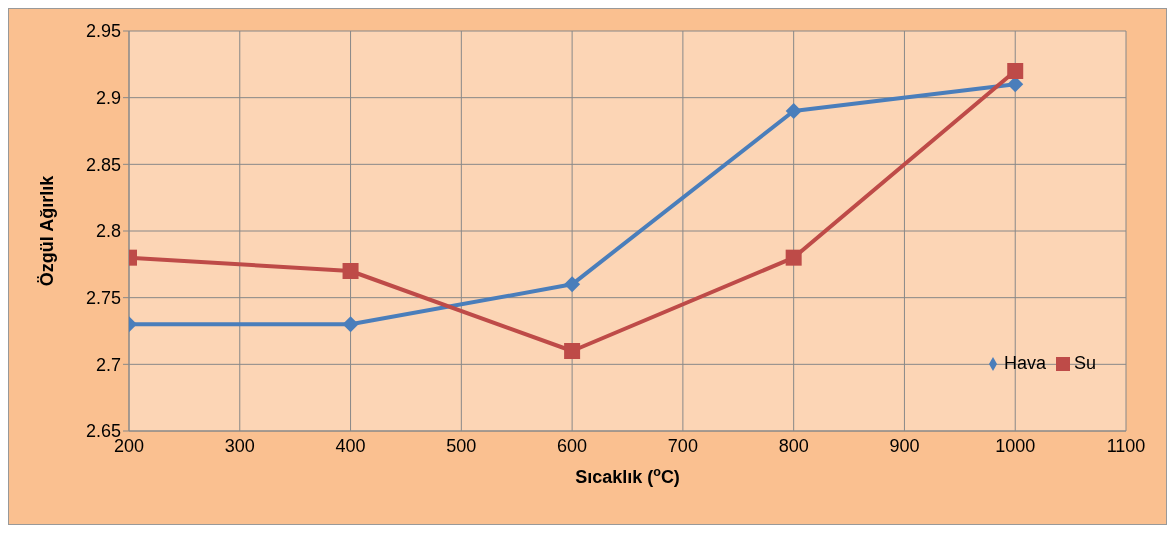 The image size is (1175, 533). I want to click on x-tick-label: 300, so click(239, 445).